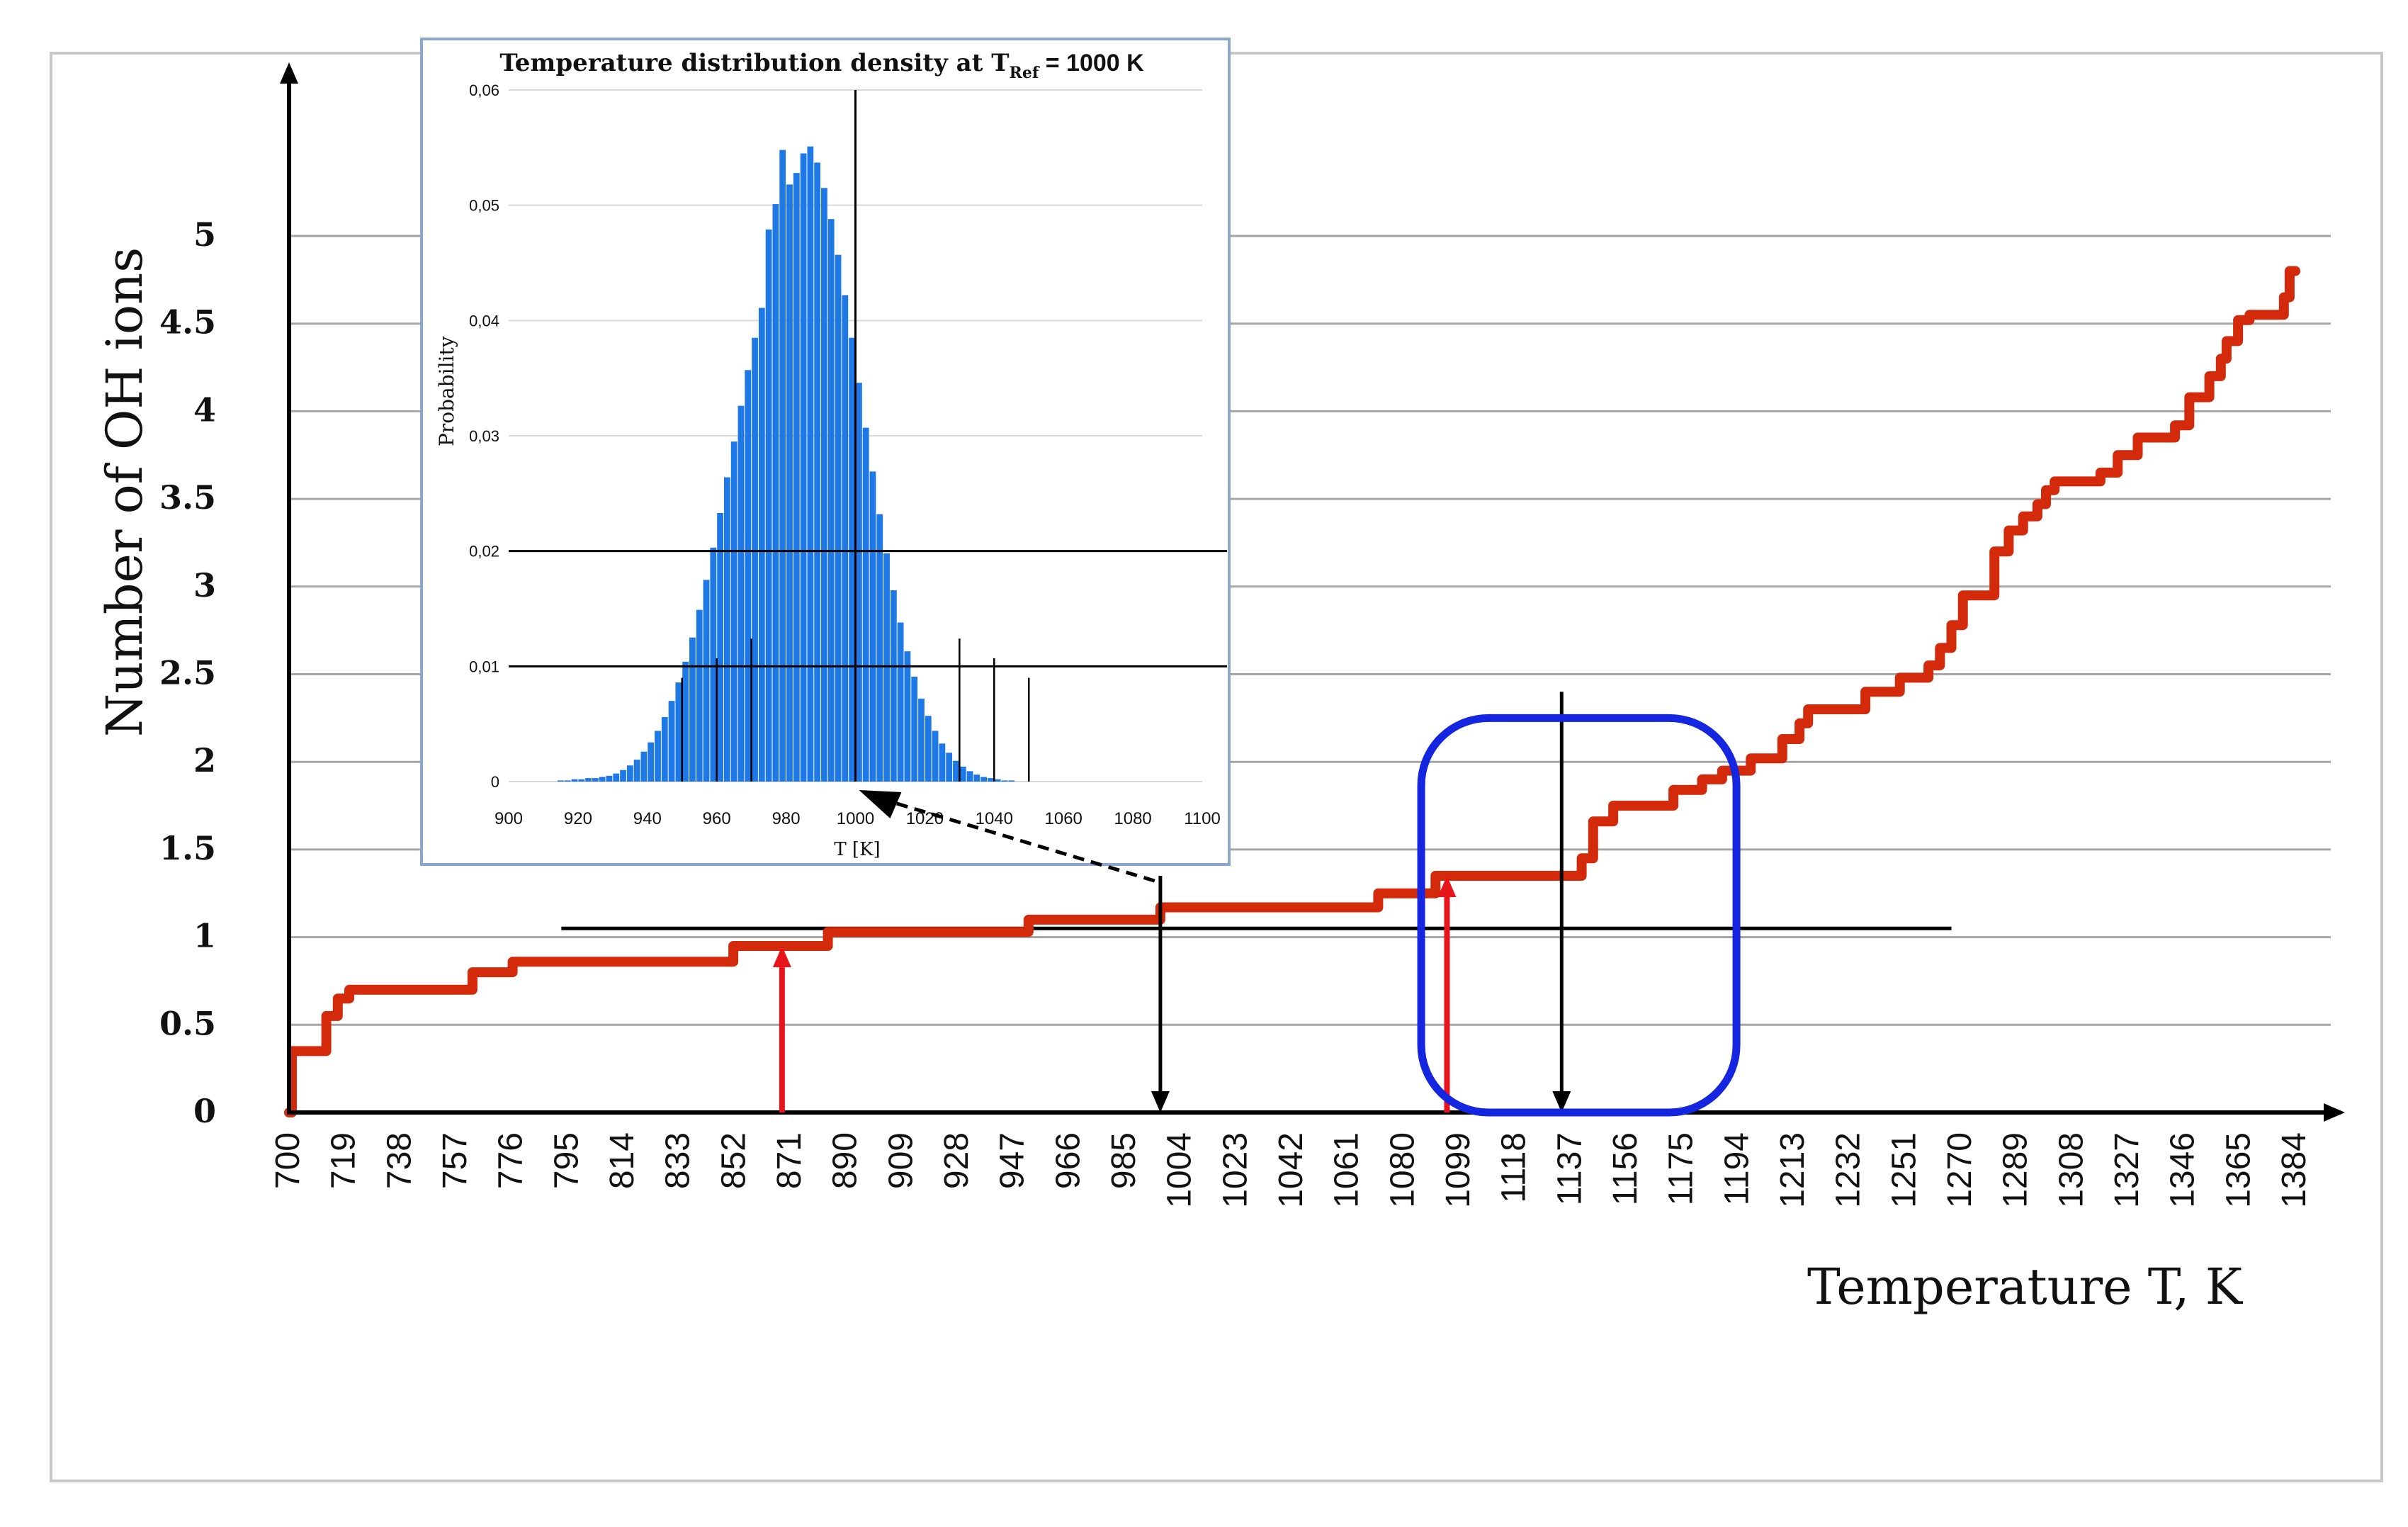  Describe the element at coordinates (187, 1023) in the screenshot. I see `main-y-tick-label: 0.5` at that location.